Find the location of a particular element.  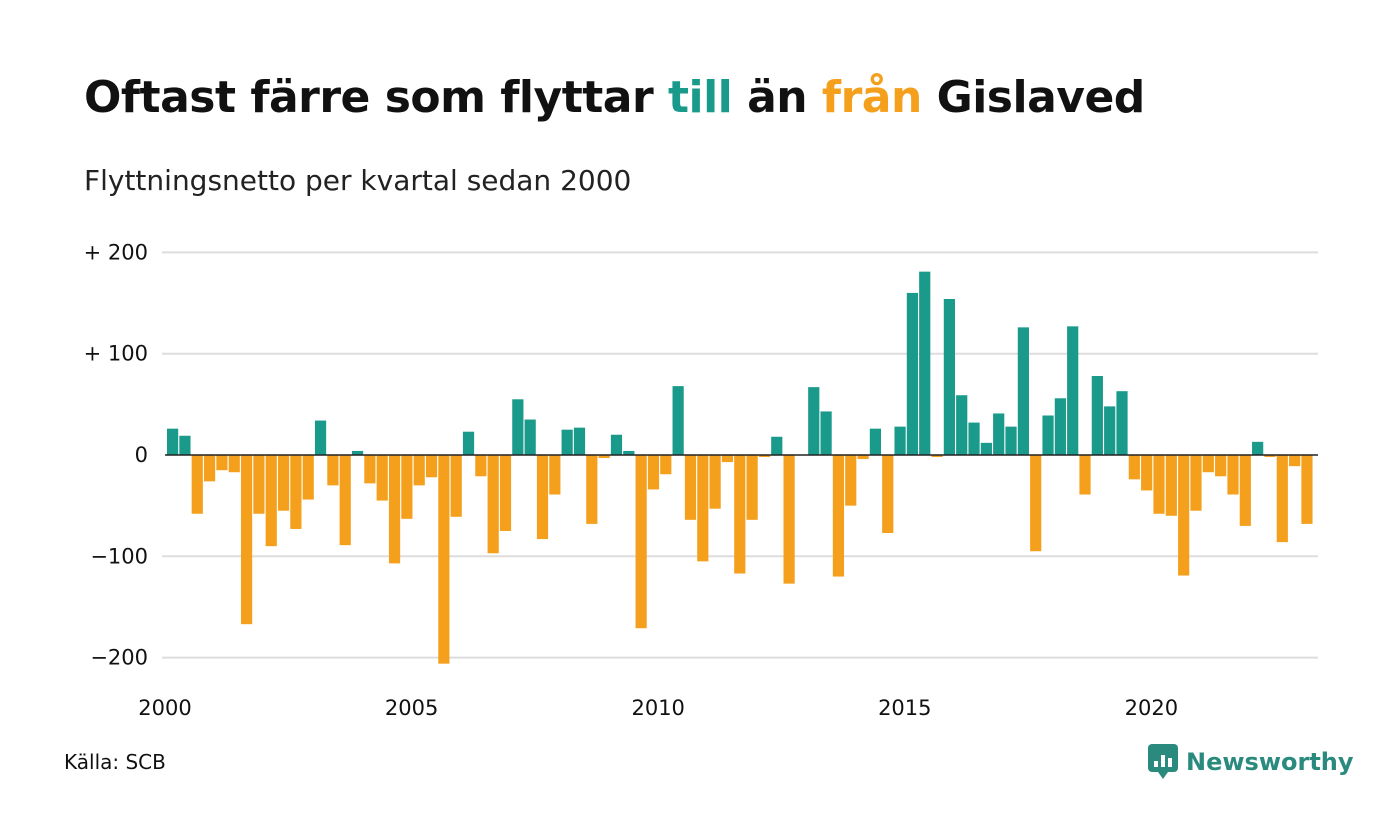

bar-2002-q3 is located at coordinates (296, 492).